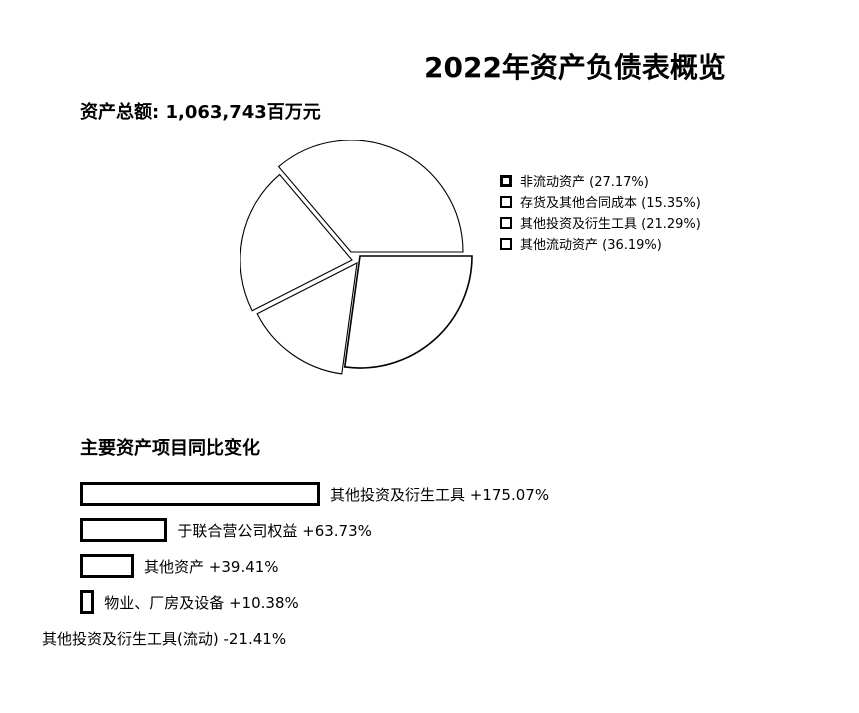 This screenshot has width=859, height=713. I want to click on legend-label: 其他投资及衍生工具 (21.29%), so click(610, 224).